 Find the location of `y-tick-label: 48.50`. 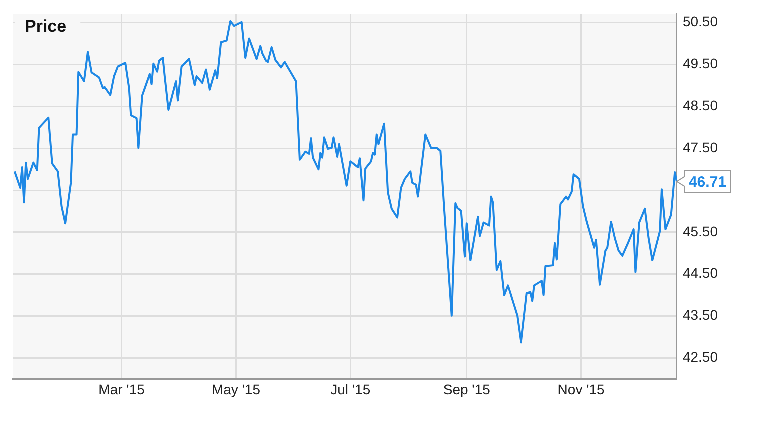

y-tick-label: 48.50 is located at coordinates (700, 106).